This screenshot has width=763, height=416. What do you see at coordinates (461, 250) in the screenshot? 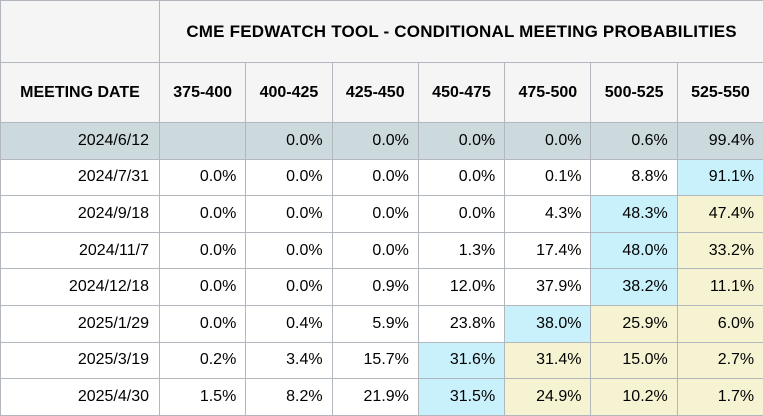
I see `probability-cell: 1.3%` at bounding box center [461, 250].